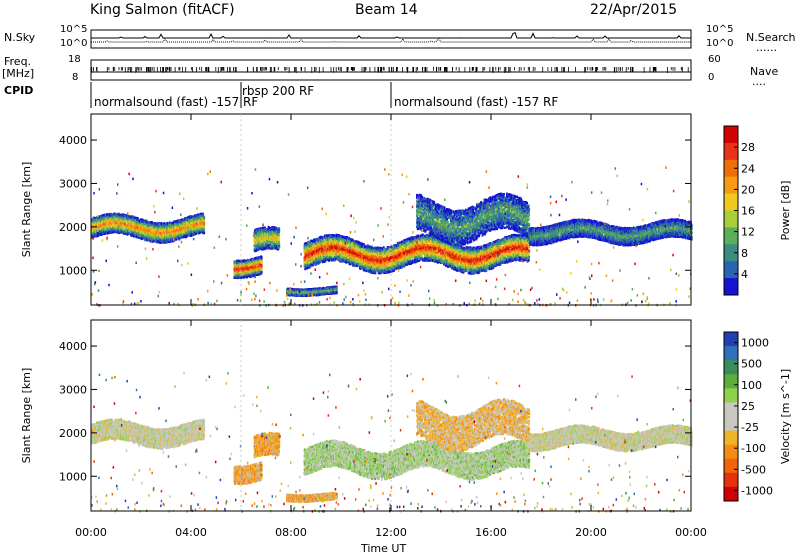 The image size is (800, 555). What do you see at coordinates (18, 74) in the screenshot?
I see `freq-unit-label: [MHz]` at bounding box center [18, 74].